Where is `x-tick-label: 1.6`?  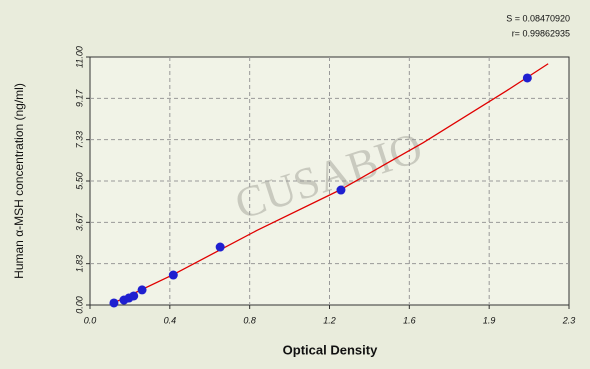 x-tick-label: 1.6 is located at coordinates (409, 320).